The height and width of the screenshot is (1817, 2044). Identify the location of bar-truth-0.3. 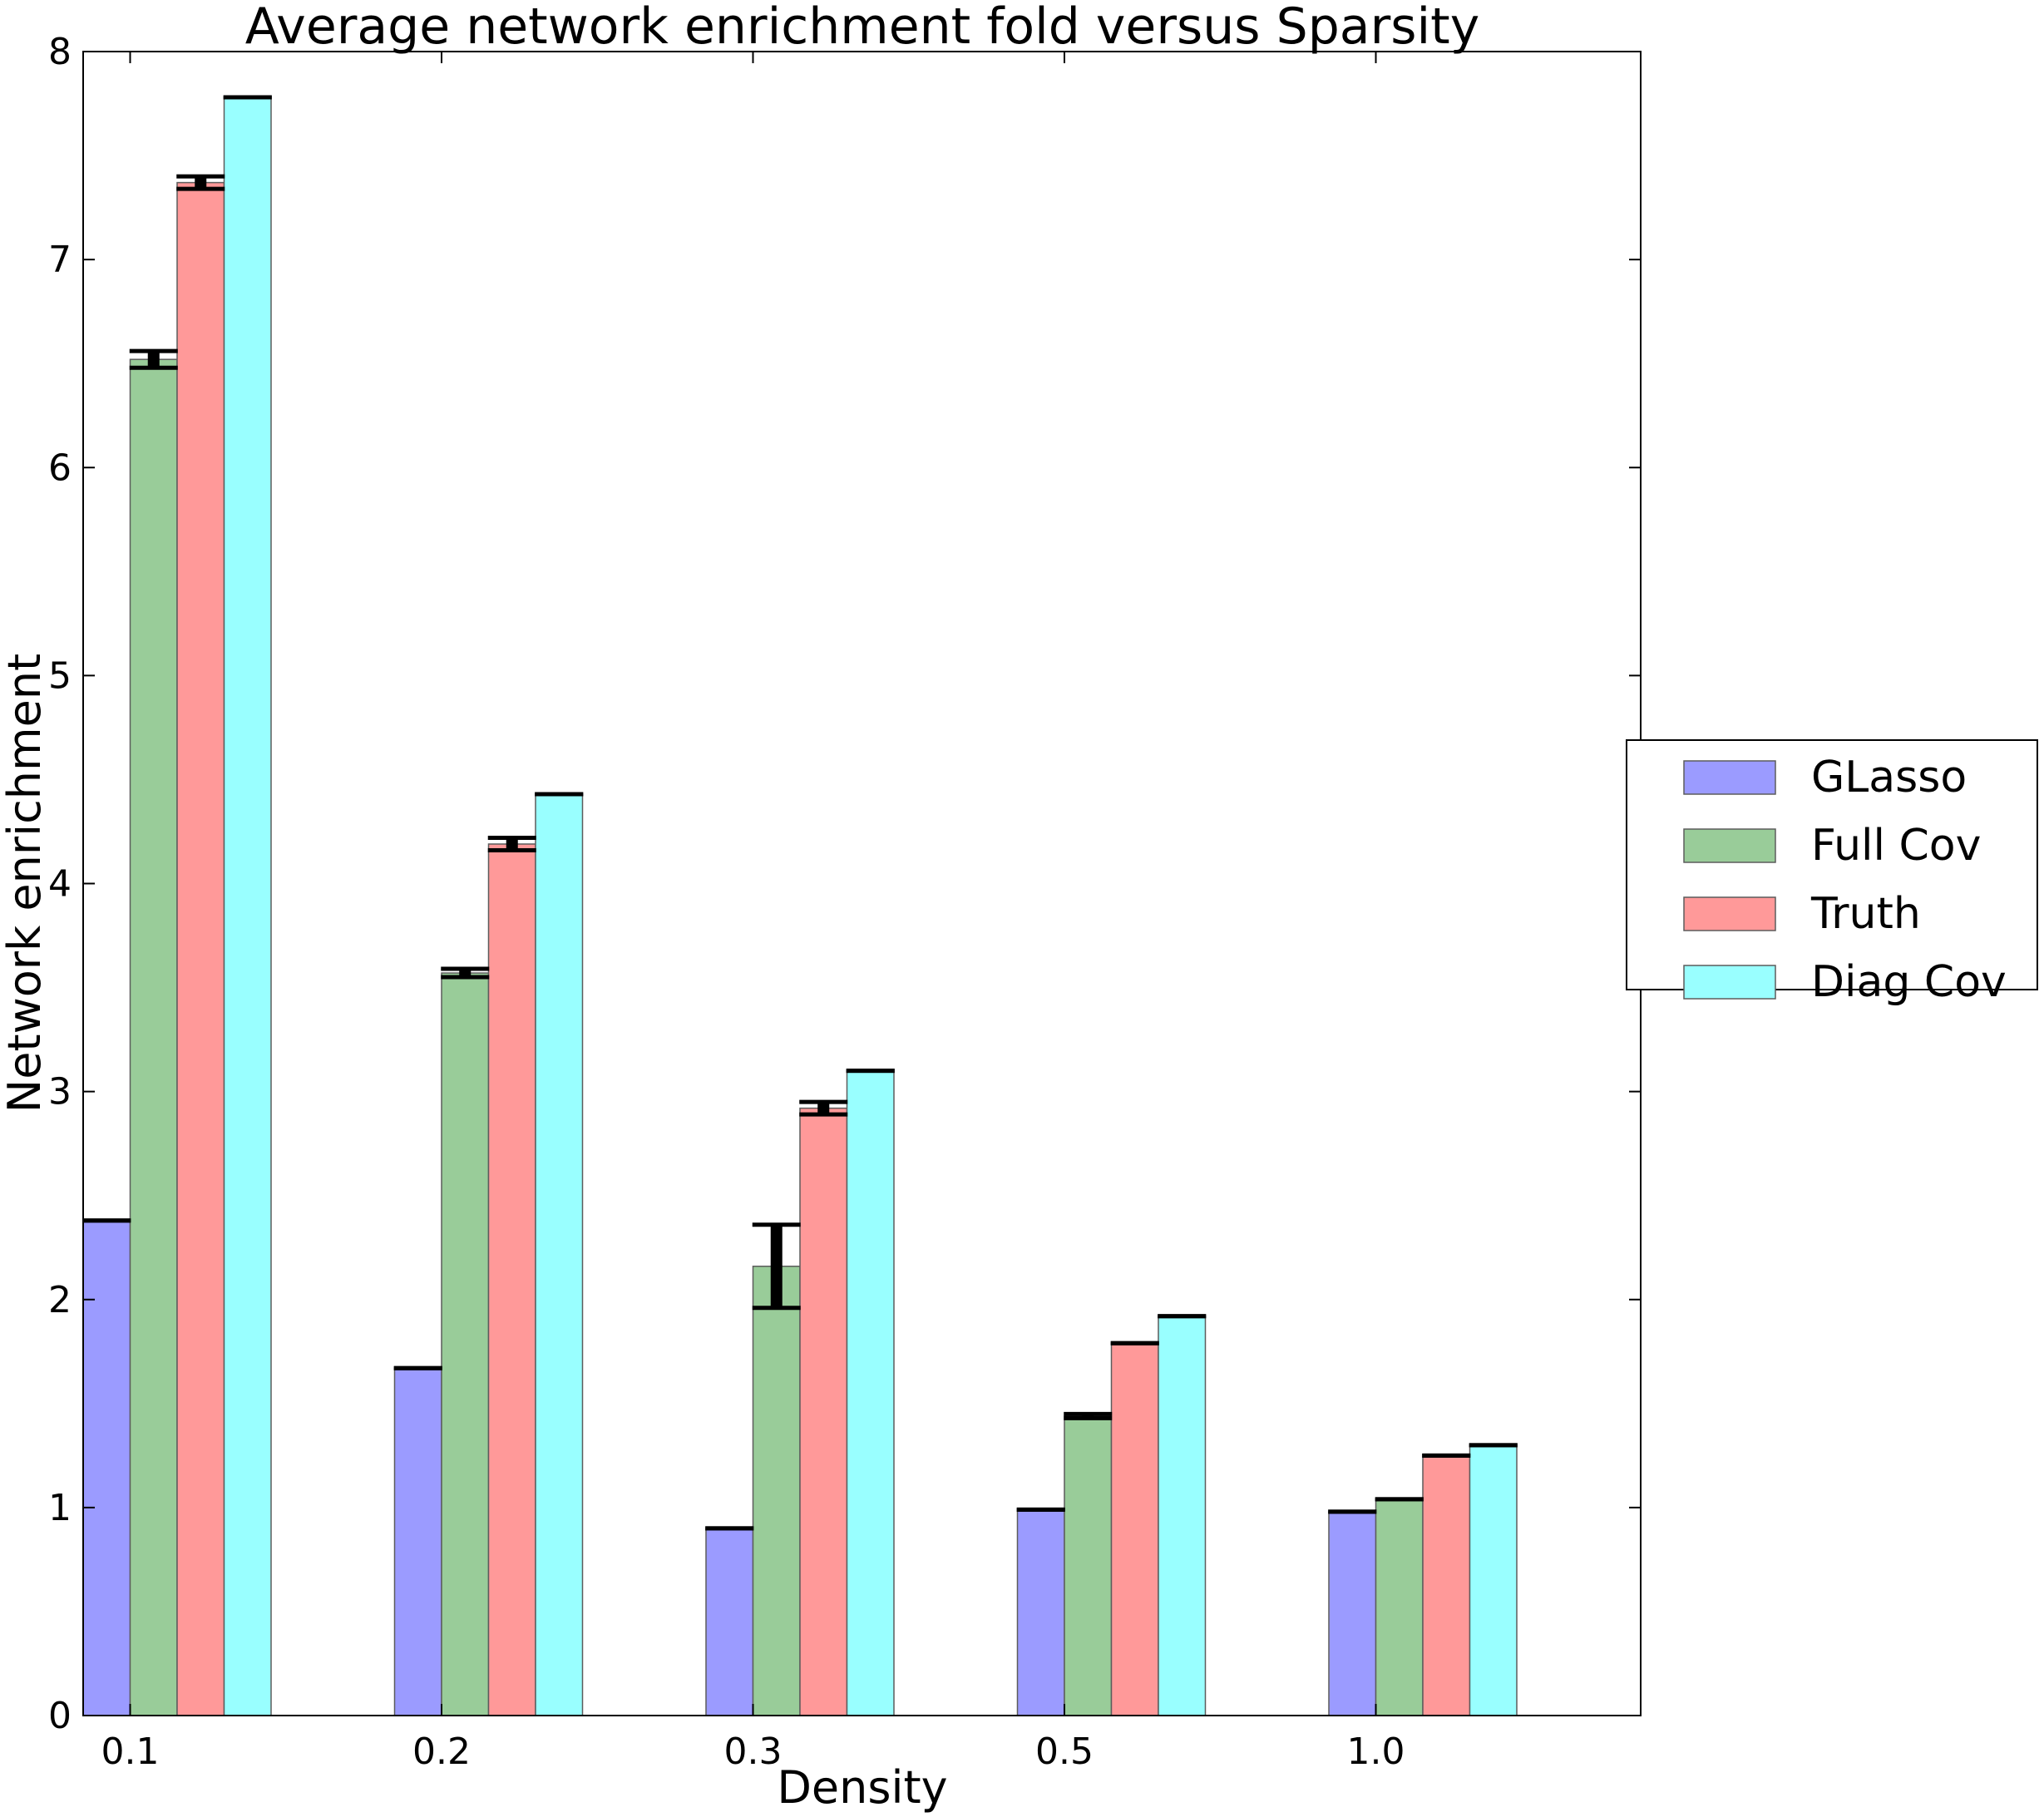
(823, 1411).